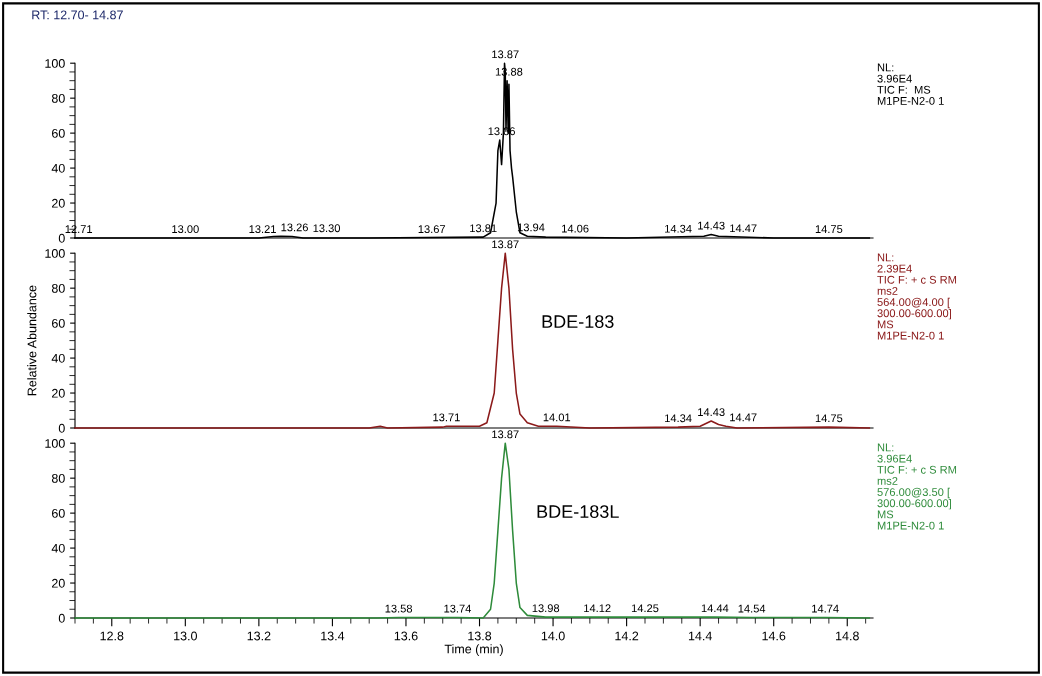 The height and width of the screenshot is (676, 1042). I want to click on text: NL: 3.96E4 TIC F: + c S RM ms2 576.00@3.50 [ 300.00-600.00] MS M1PE-N2-0 1, so click(917, 486).